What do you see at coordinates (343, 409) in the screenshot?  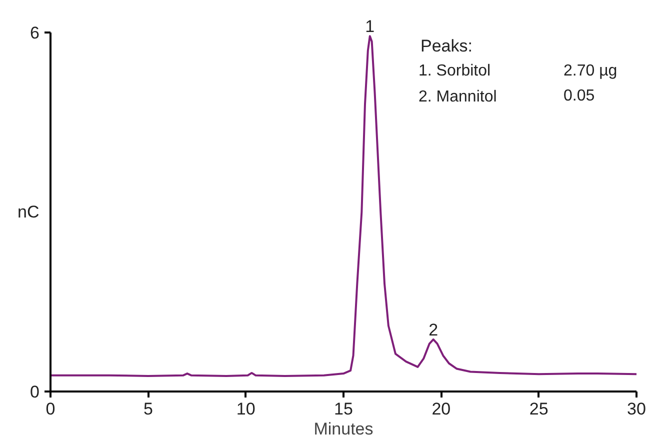 I see `x-tick-label: 15` at bounding box center [343, 409].